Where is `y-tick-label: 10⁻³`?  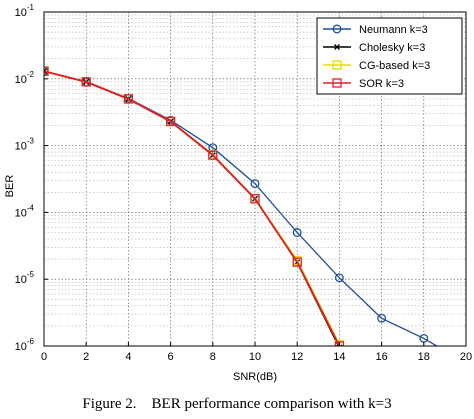 y-tick-label: 10⁻³ is located at coordinates (25, 145).